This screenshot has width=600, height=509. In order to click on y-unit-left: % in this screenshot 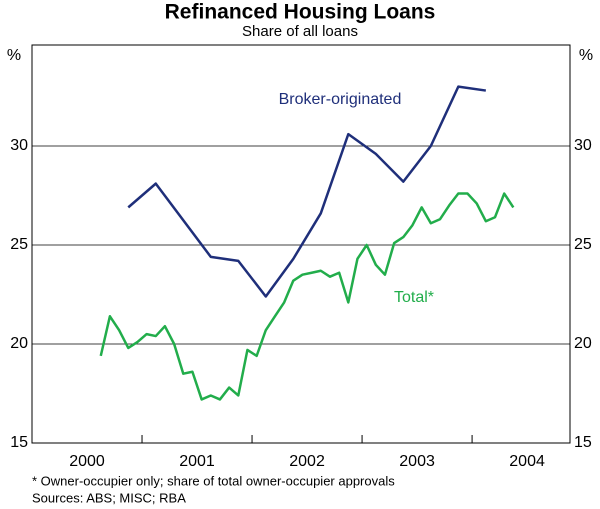, I will do `click(14, 55)`.